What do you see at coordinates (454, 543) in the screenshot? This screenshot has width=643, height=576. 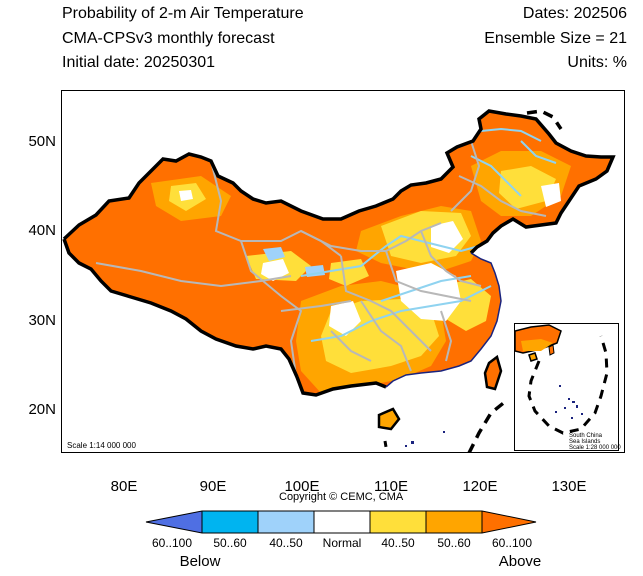 I see `colorbar-label-above-50-60: 50..60` at bounding box center [454, 543].